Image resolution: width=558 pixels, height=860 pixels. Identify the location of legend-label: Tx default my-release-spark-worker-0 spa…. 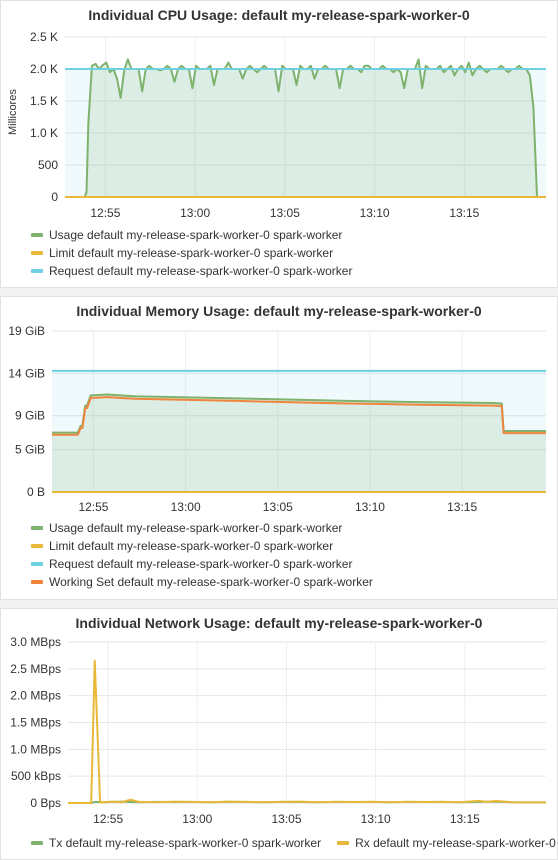
(185, 843).